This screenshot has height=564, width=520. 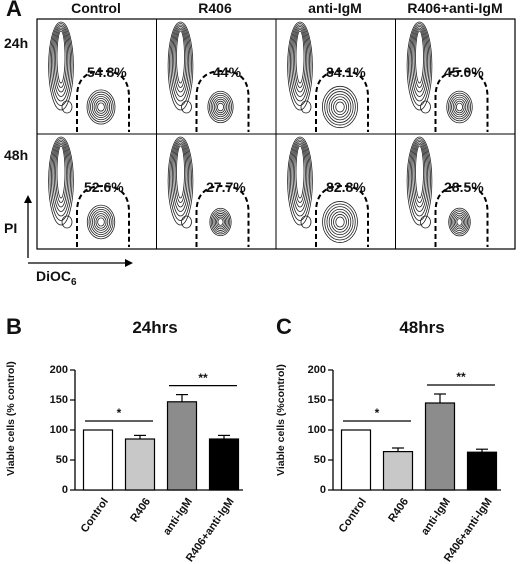 I want to click on panel-c-letter: C, so click(x=284, y=326).